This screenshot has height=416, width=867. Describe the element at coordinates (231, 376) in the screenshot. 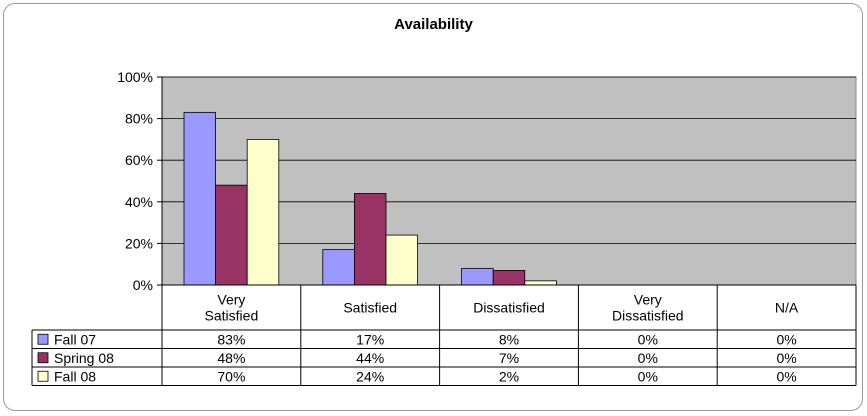

I see `data-label: 70%` at that location.